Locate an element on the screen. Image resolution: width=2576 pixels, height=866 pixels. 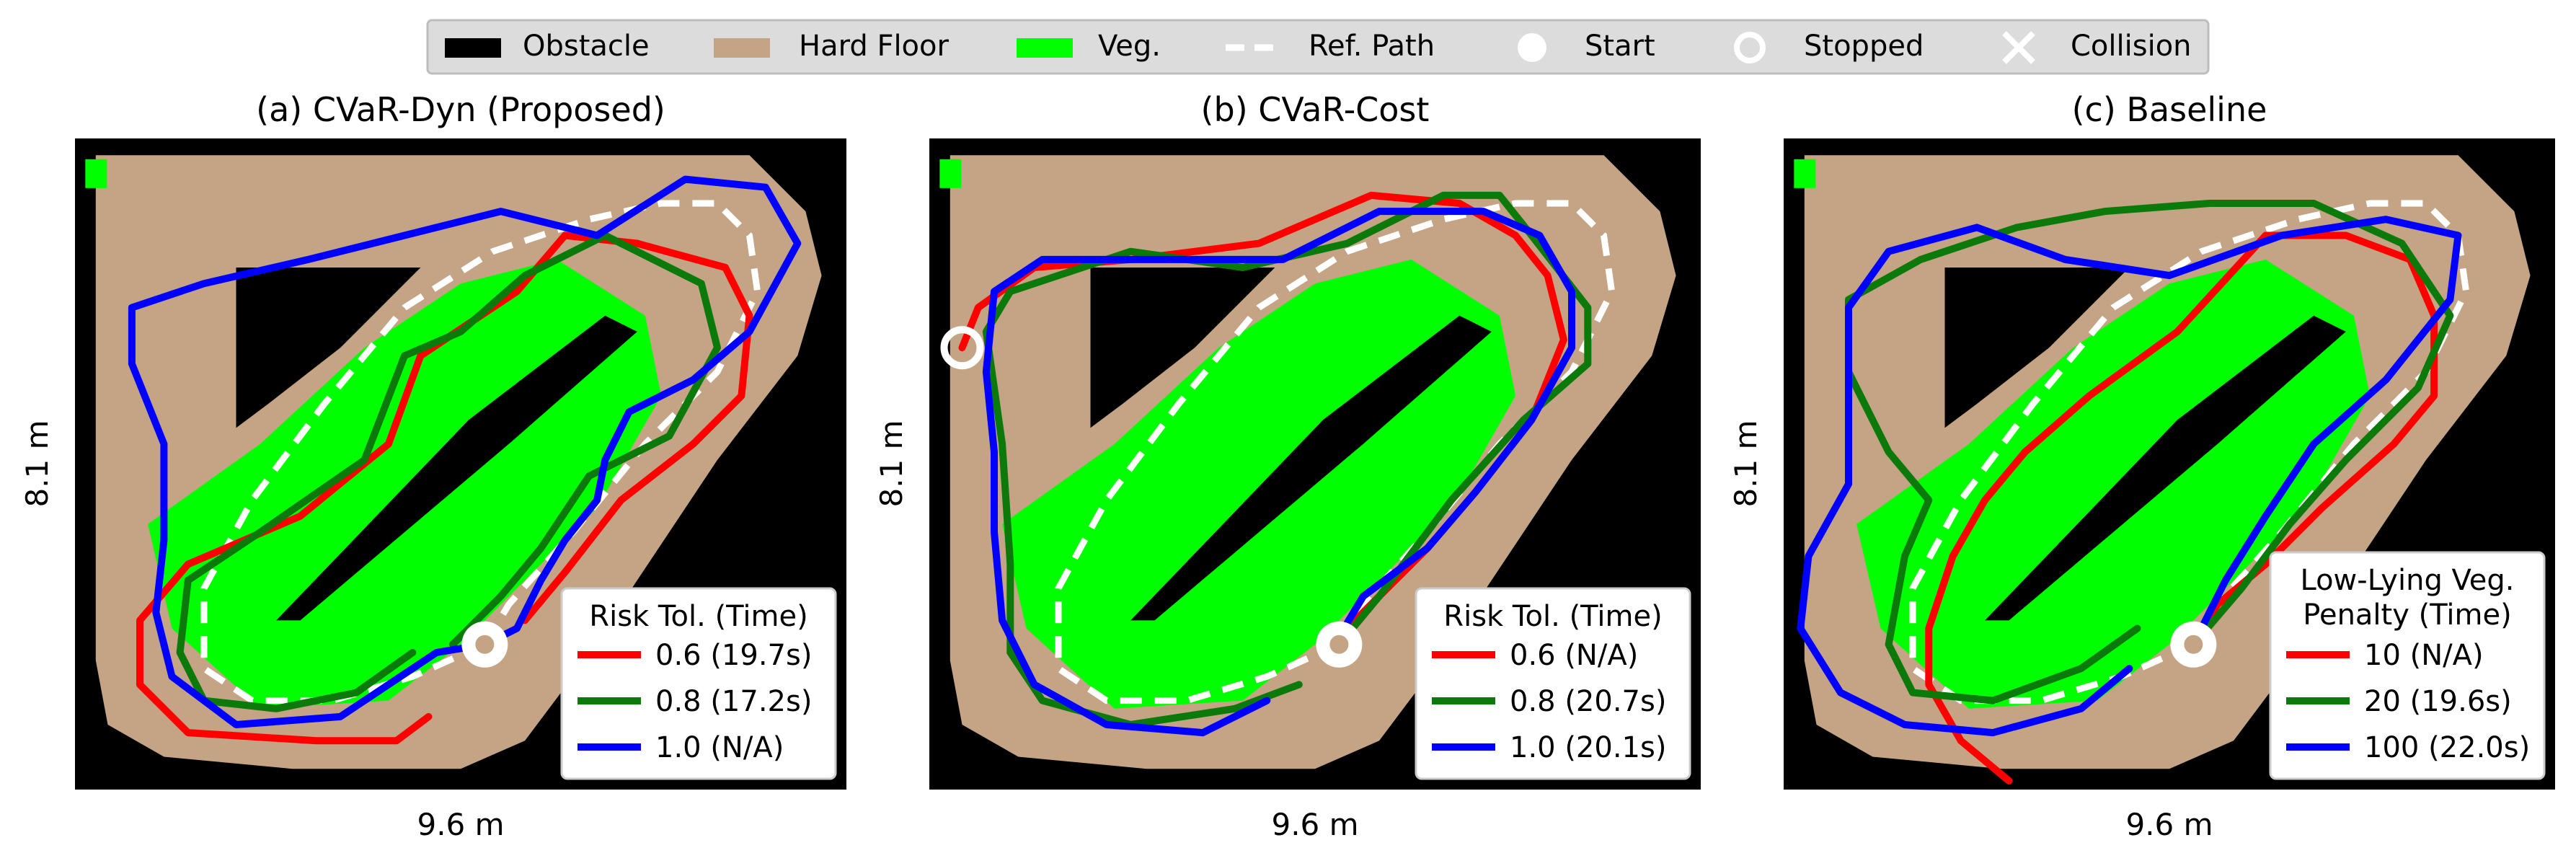
legend-item-veg: Veg. is located at coordinates (1089, 46).